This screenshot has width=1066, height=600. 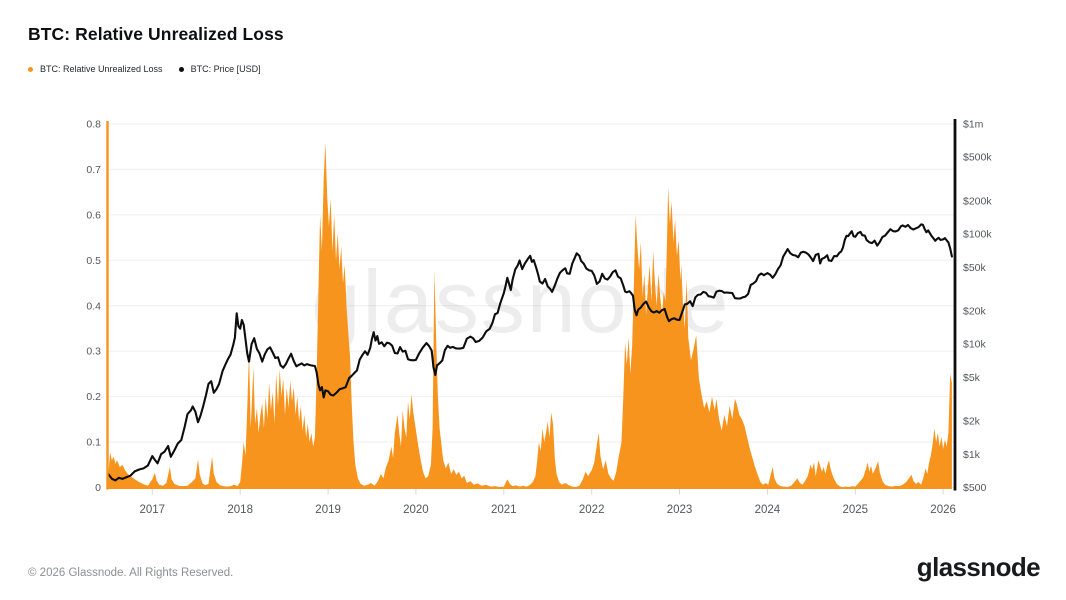 I want to click on y-left-tick-label: 0.2, so click(x=93, y=397).